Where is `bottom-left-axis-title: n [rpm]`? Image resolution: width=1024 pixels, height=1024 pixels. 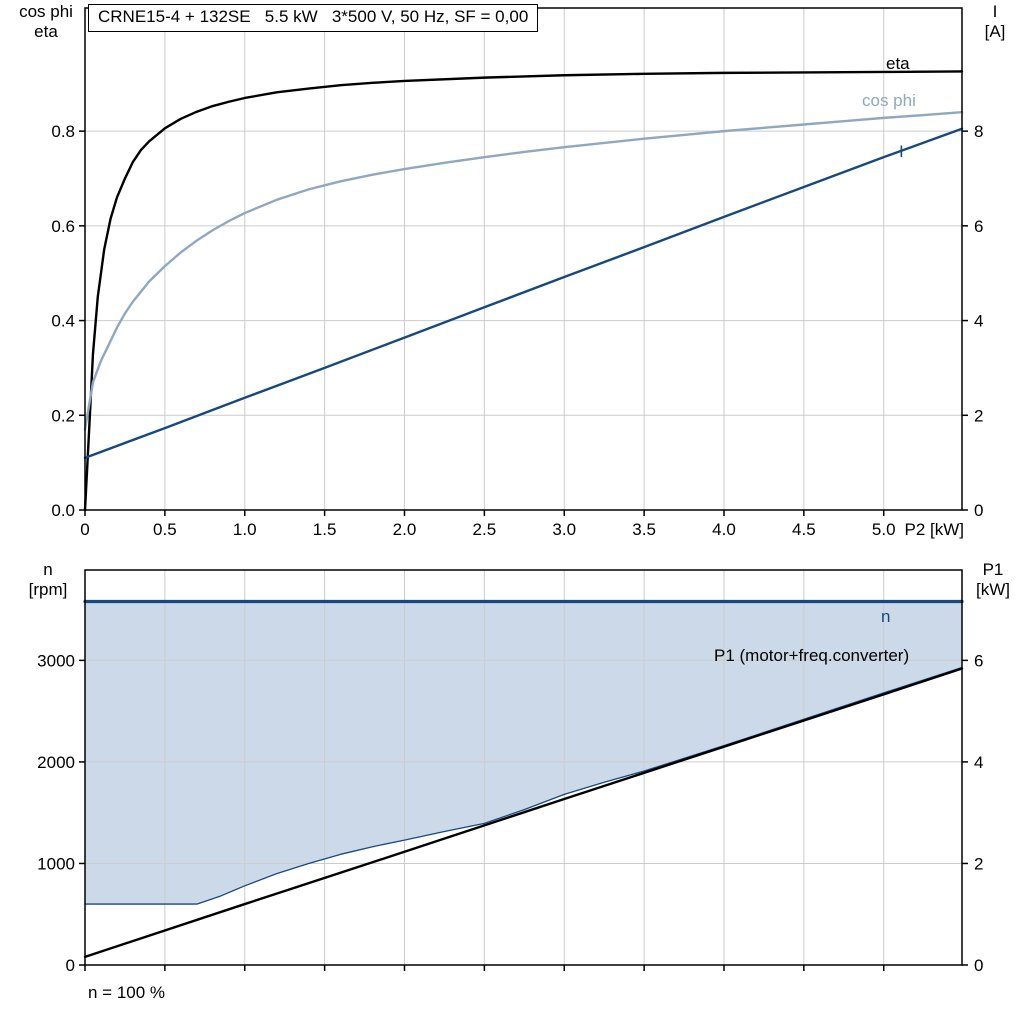
bottom-left-axis-title: n [rpm] is located at coordinates (48, 580).